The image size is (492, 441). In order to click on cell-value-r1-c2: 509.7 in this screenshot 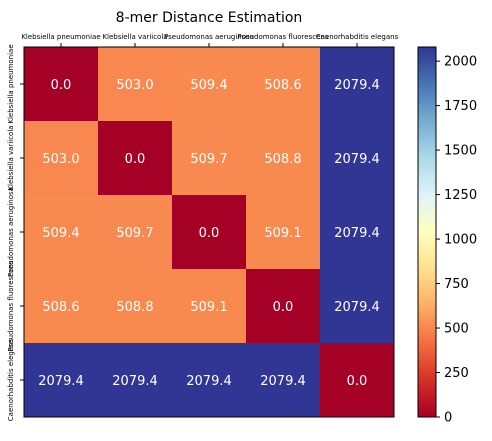, I will do `click(208, 159)`.